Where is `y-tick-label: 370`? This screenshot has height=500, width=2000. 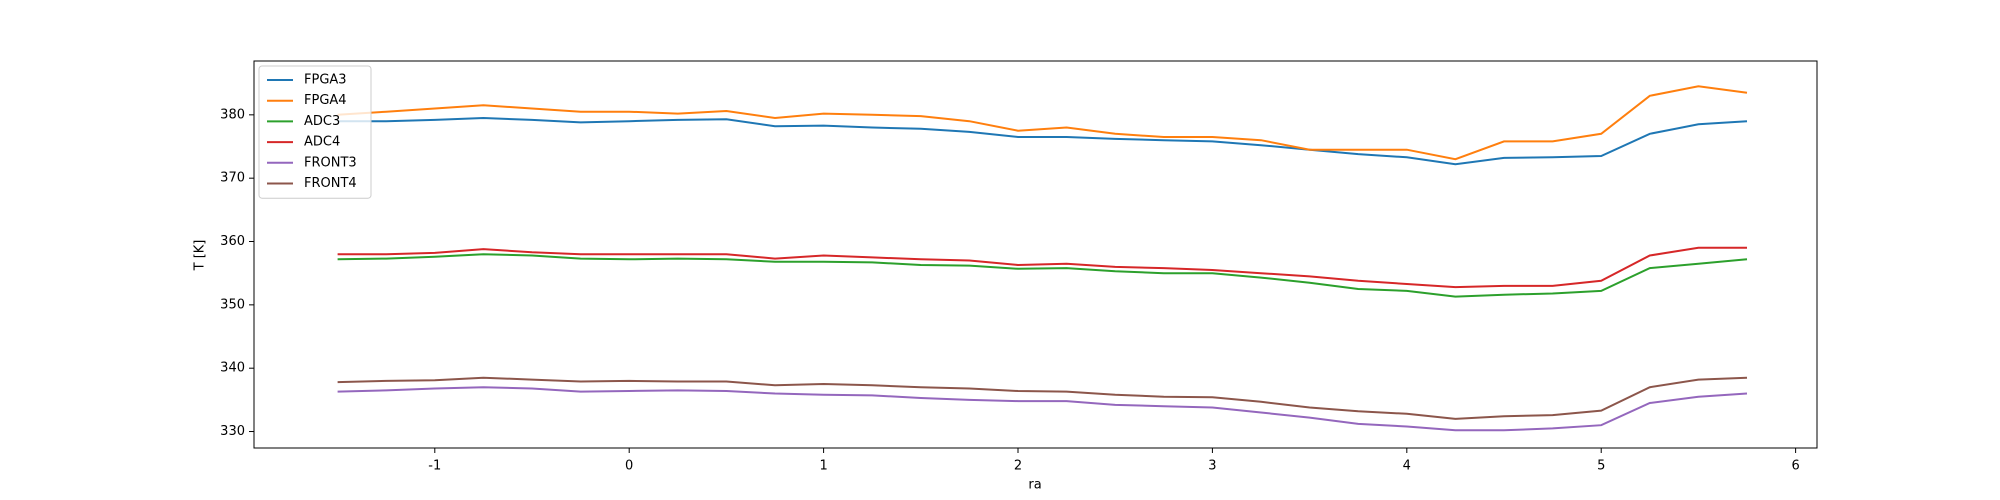
y-tick-label: 370 is located at coordinates (232, 178).